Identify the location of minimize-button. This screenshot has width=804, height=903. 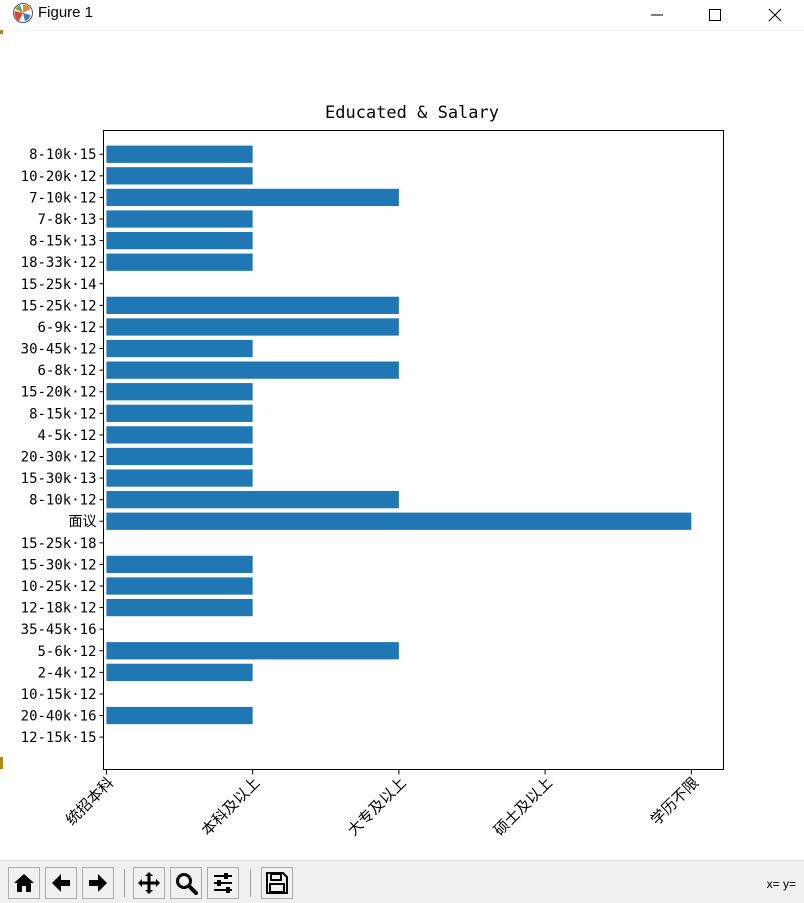
(657, 15).